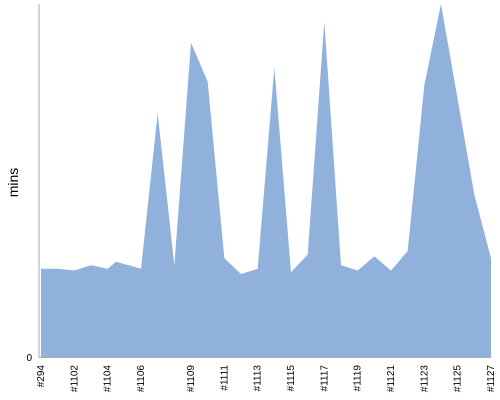  Describe the element at coordinates (13, 183) in the screenshot. I see `y-axis-title: mins` at that location.